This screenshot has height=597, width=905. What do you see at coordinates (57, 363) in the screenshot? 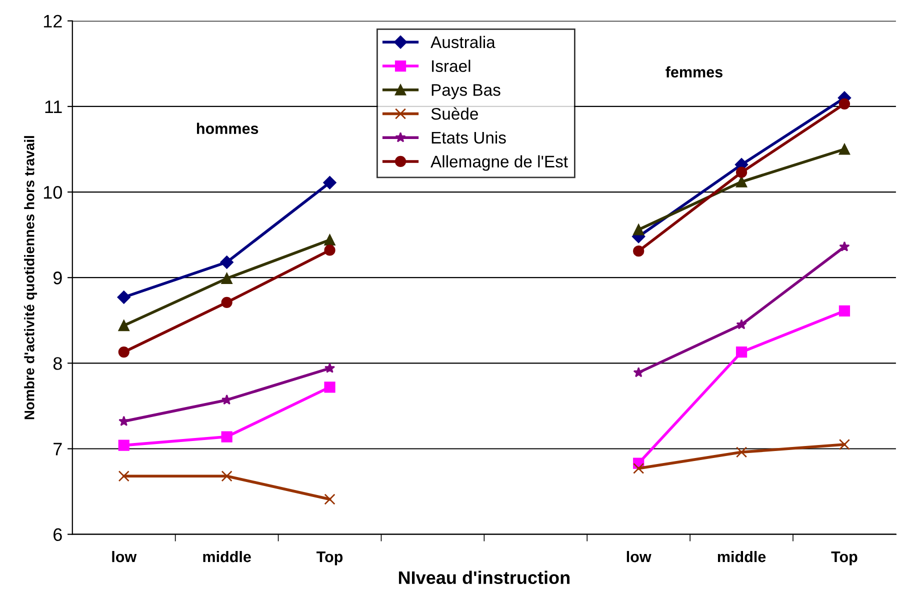
I see `y-tick-label: 8` at bounding box center [57, 363].